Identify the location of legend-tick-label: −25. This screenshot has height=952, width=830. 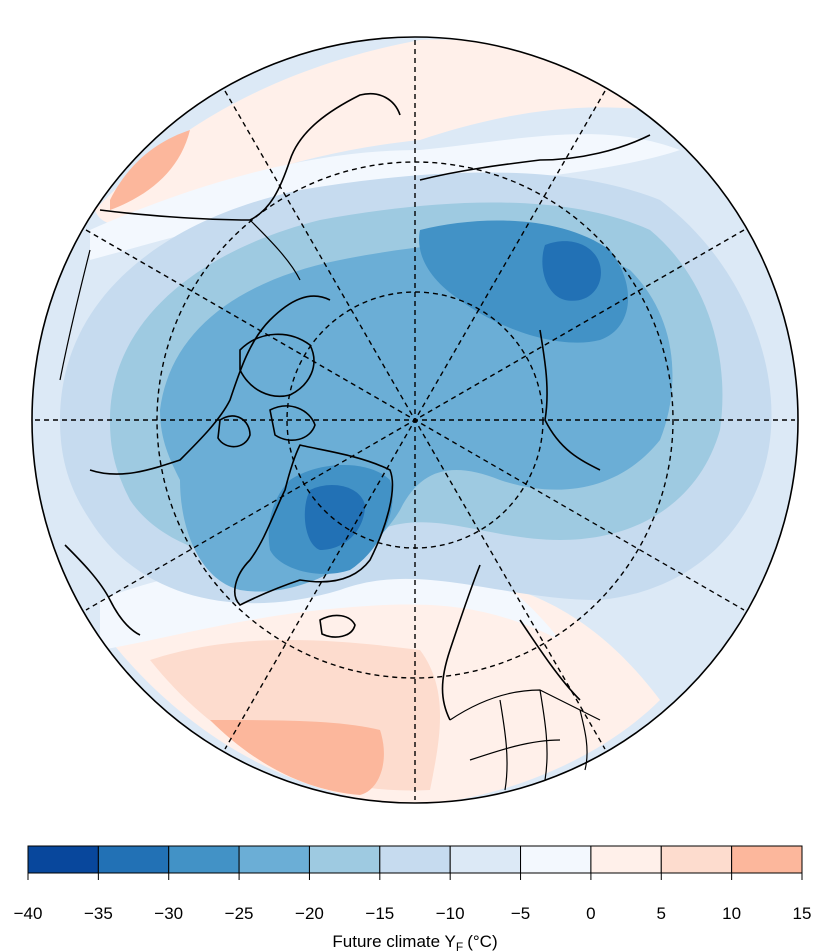
(239, 913).